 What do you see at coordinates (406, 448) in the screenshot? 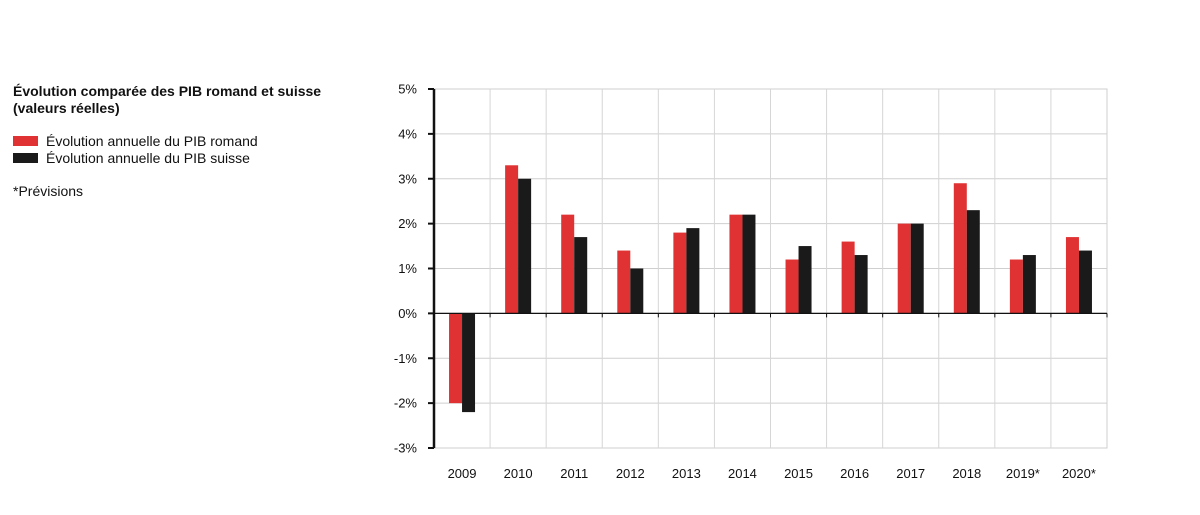
I see `y-tick-label: -3%` at bounding box center [406, 448].